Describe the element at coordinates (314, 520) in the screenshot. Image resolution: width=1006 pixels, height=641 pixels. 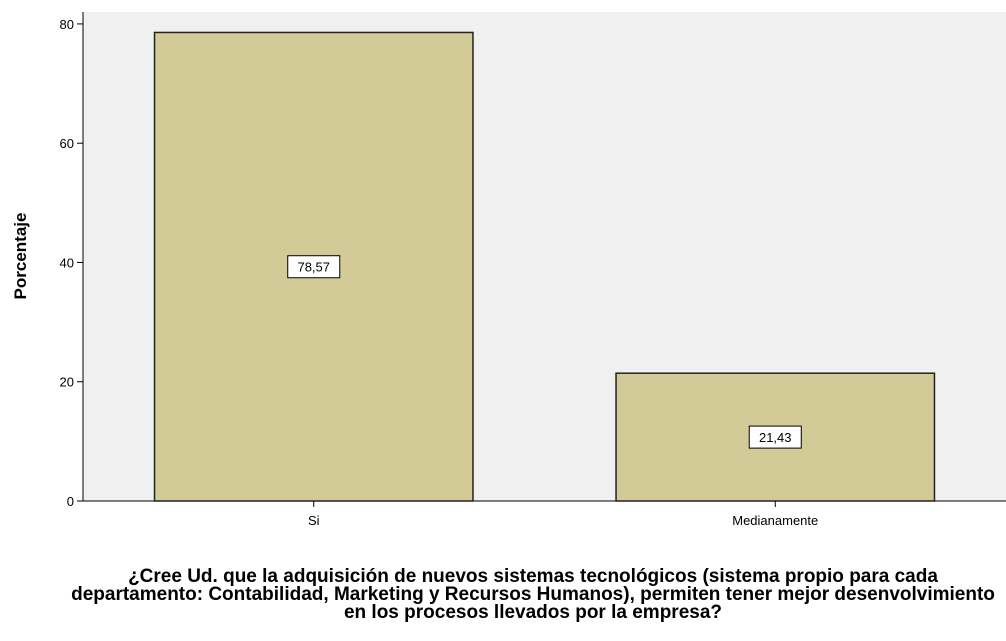
I see `x-tick-label: Si` at that location.